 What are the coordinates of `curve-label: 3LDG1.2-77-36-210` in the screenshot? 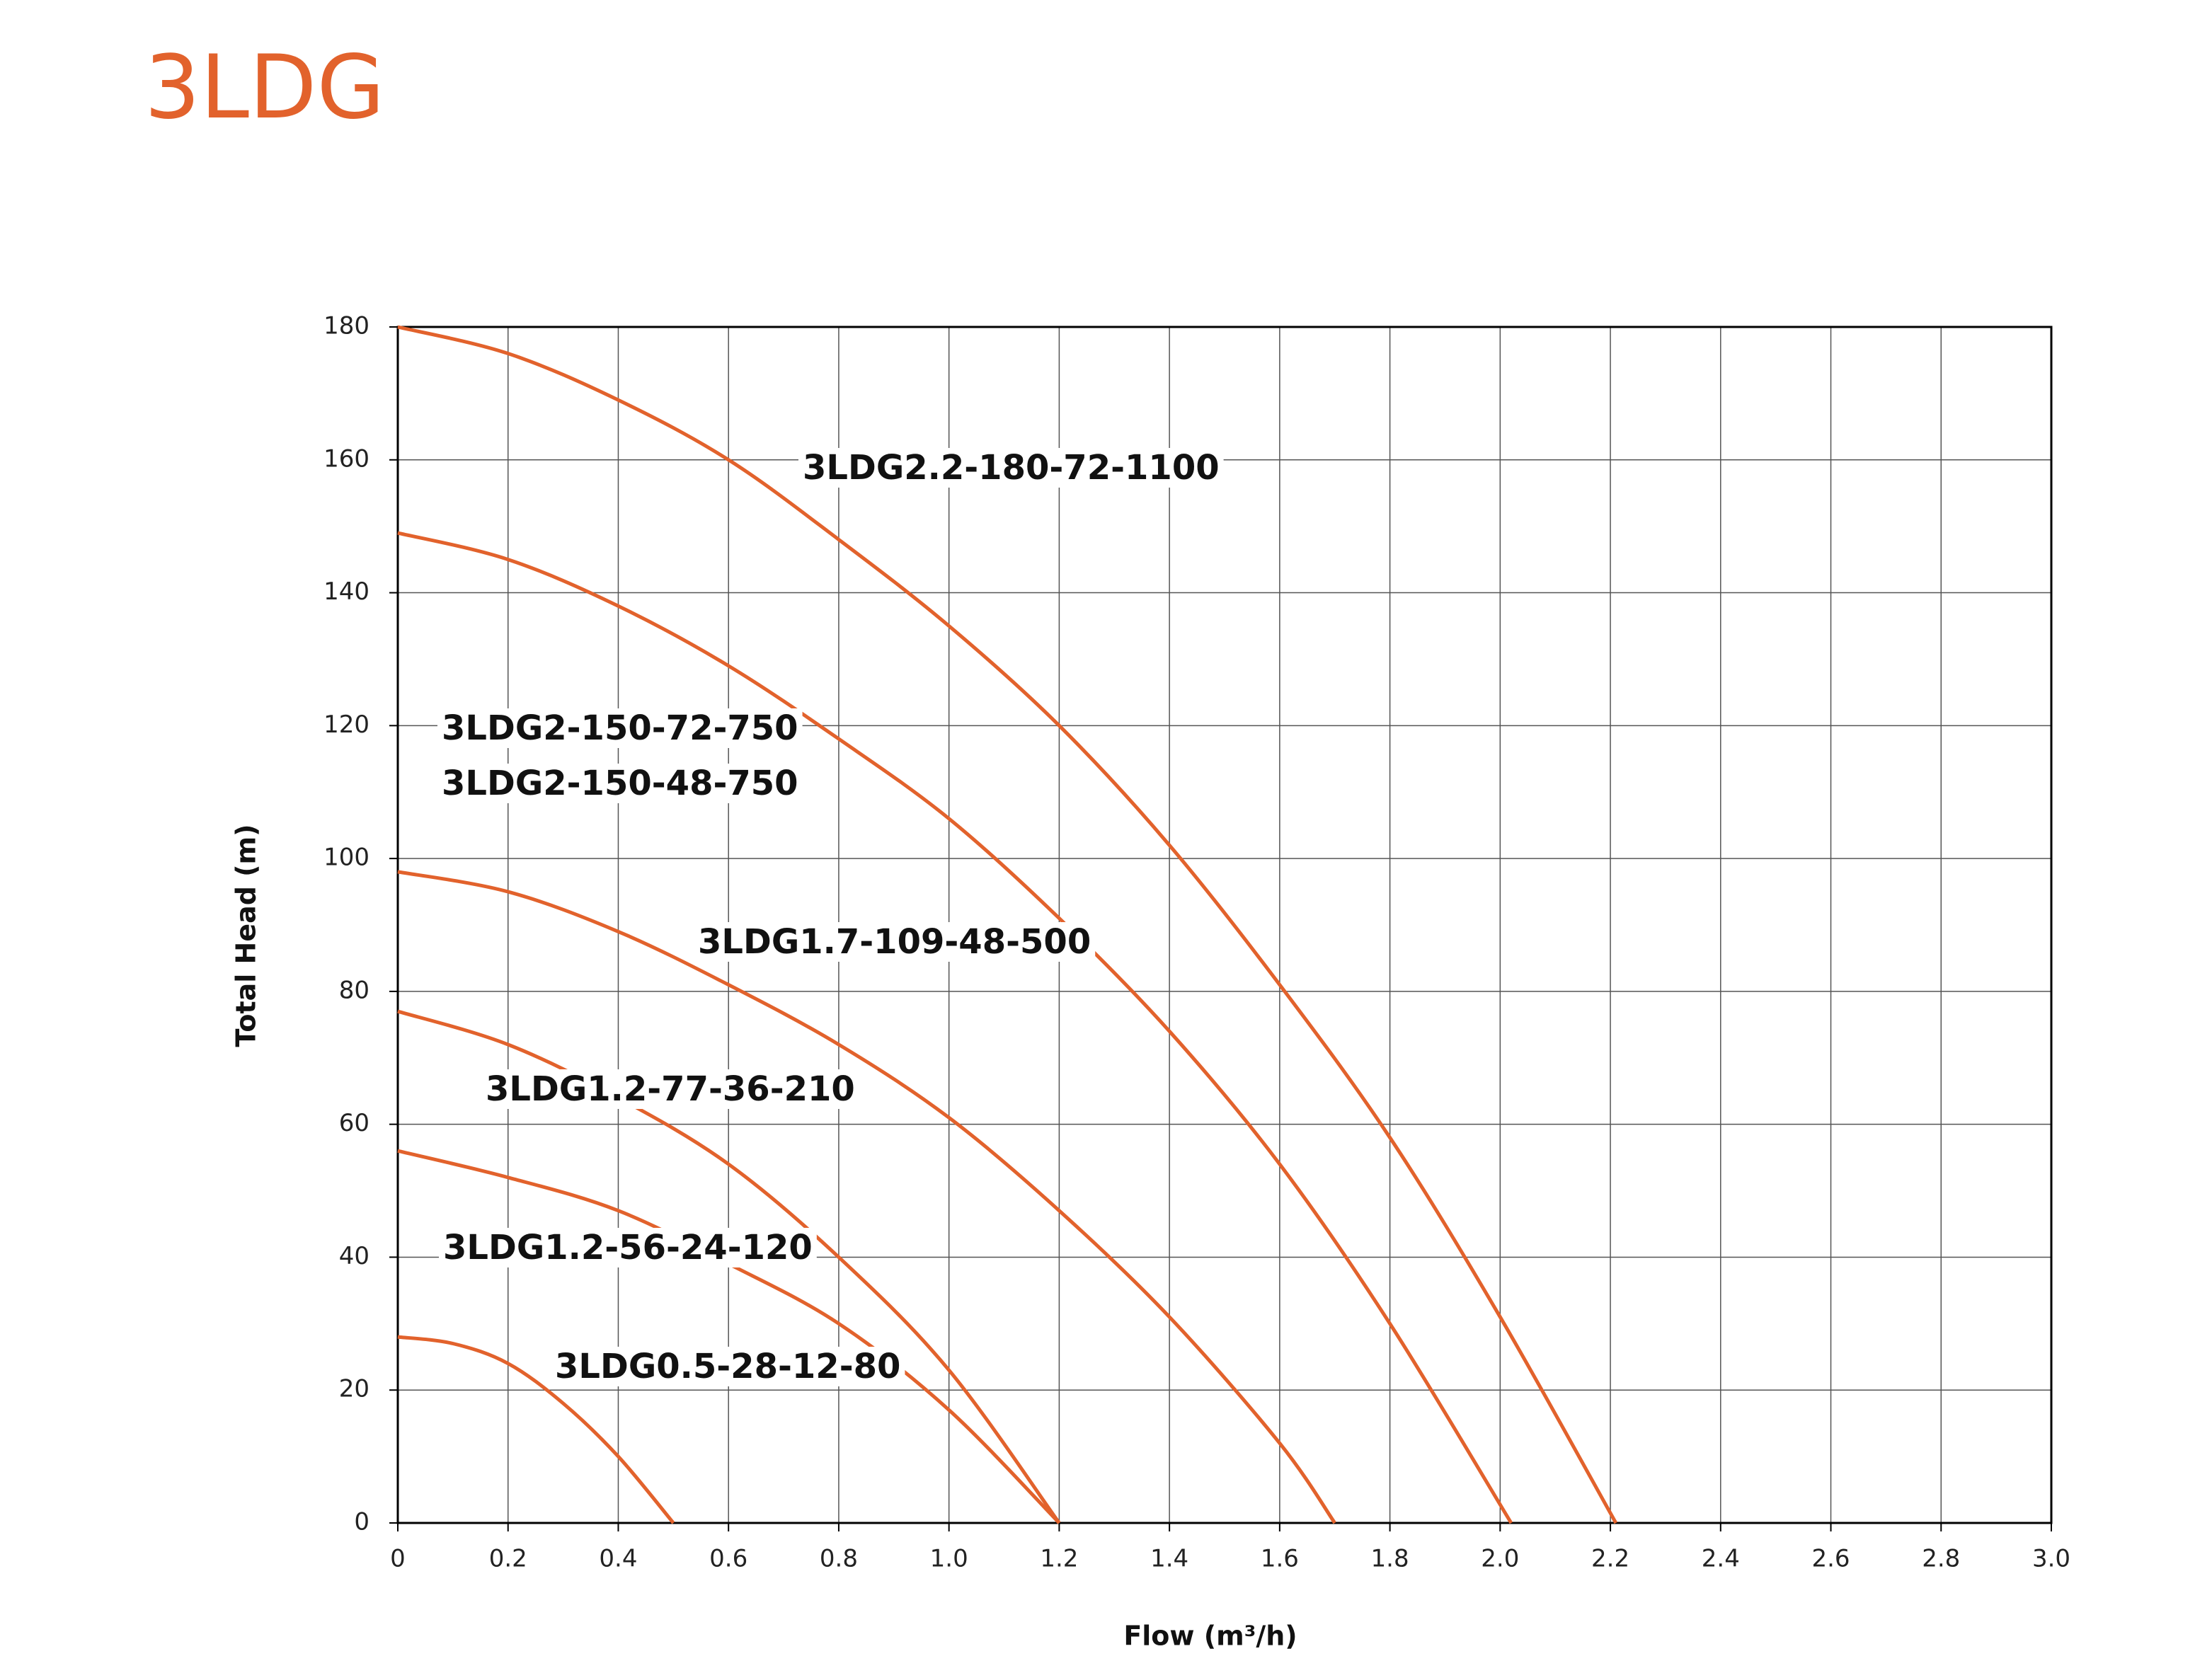 It's located at (670, 1089).